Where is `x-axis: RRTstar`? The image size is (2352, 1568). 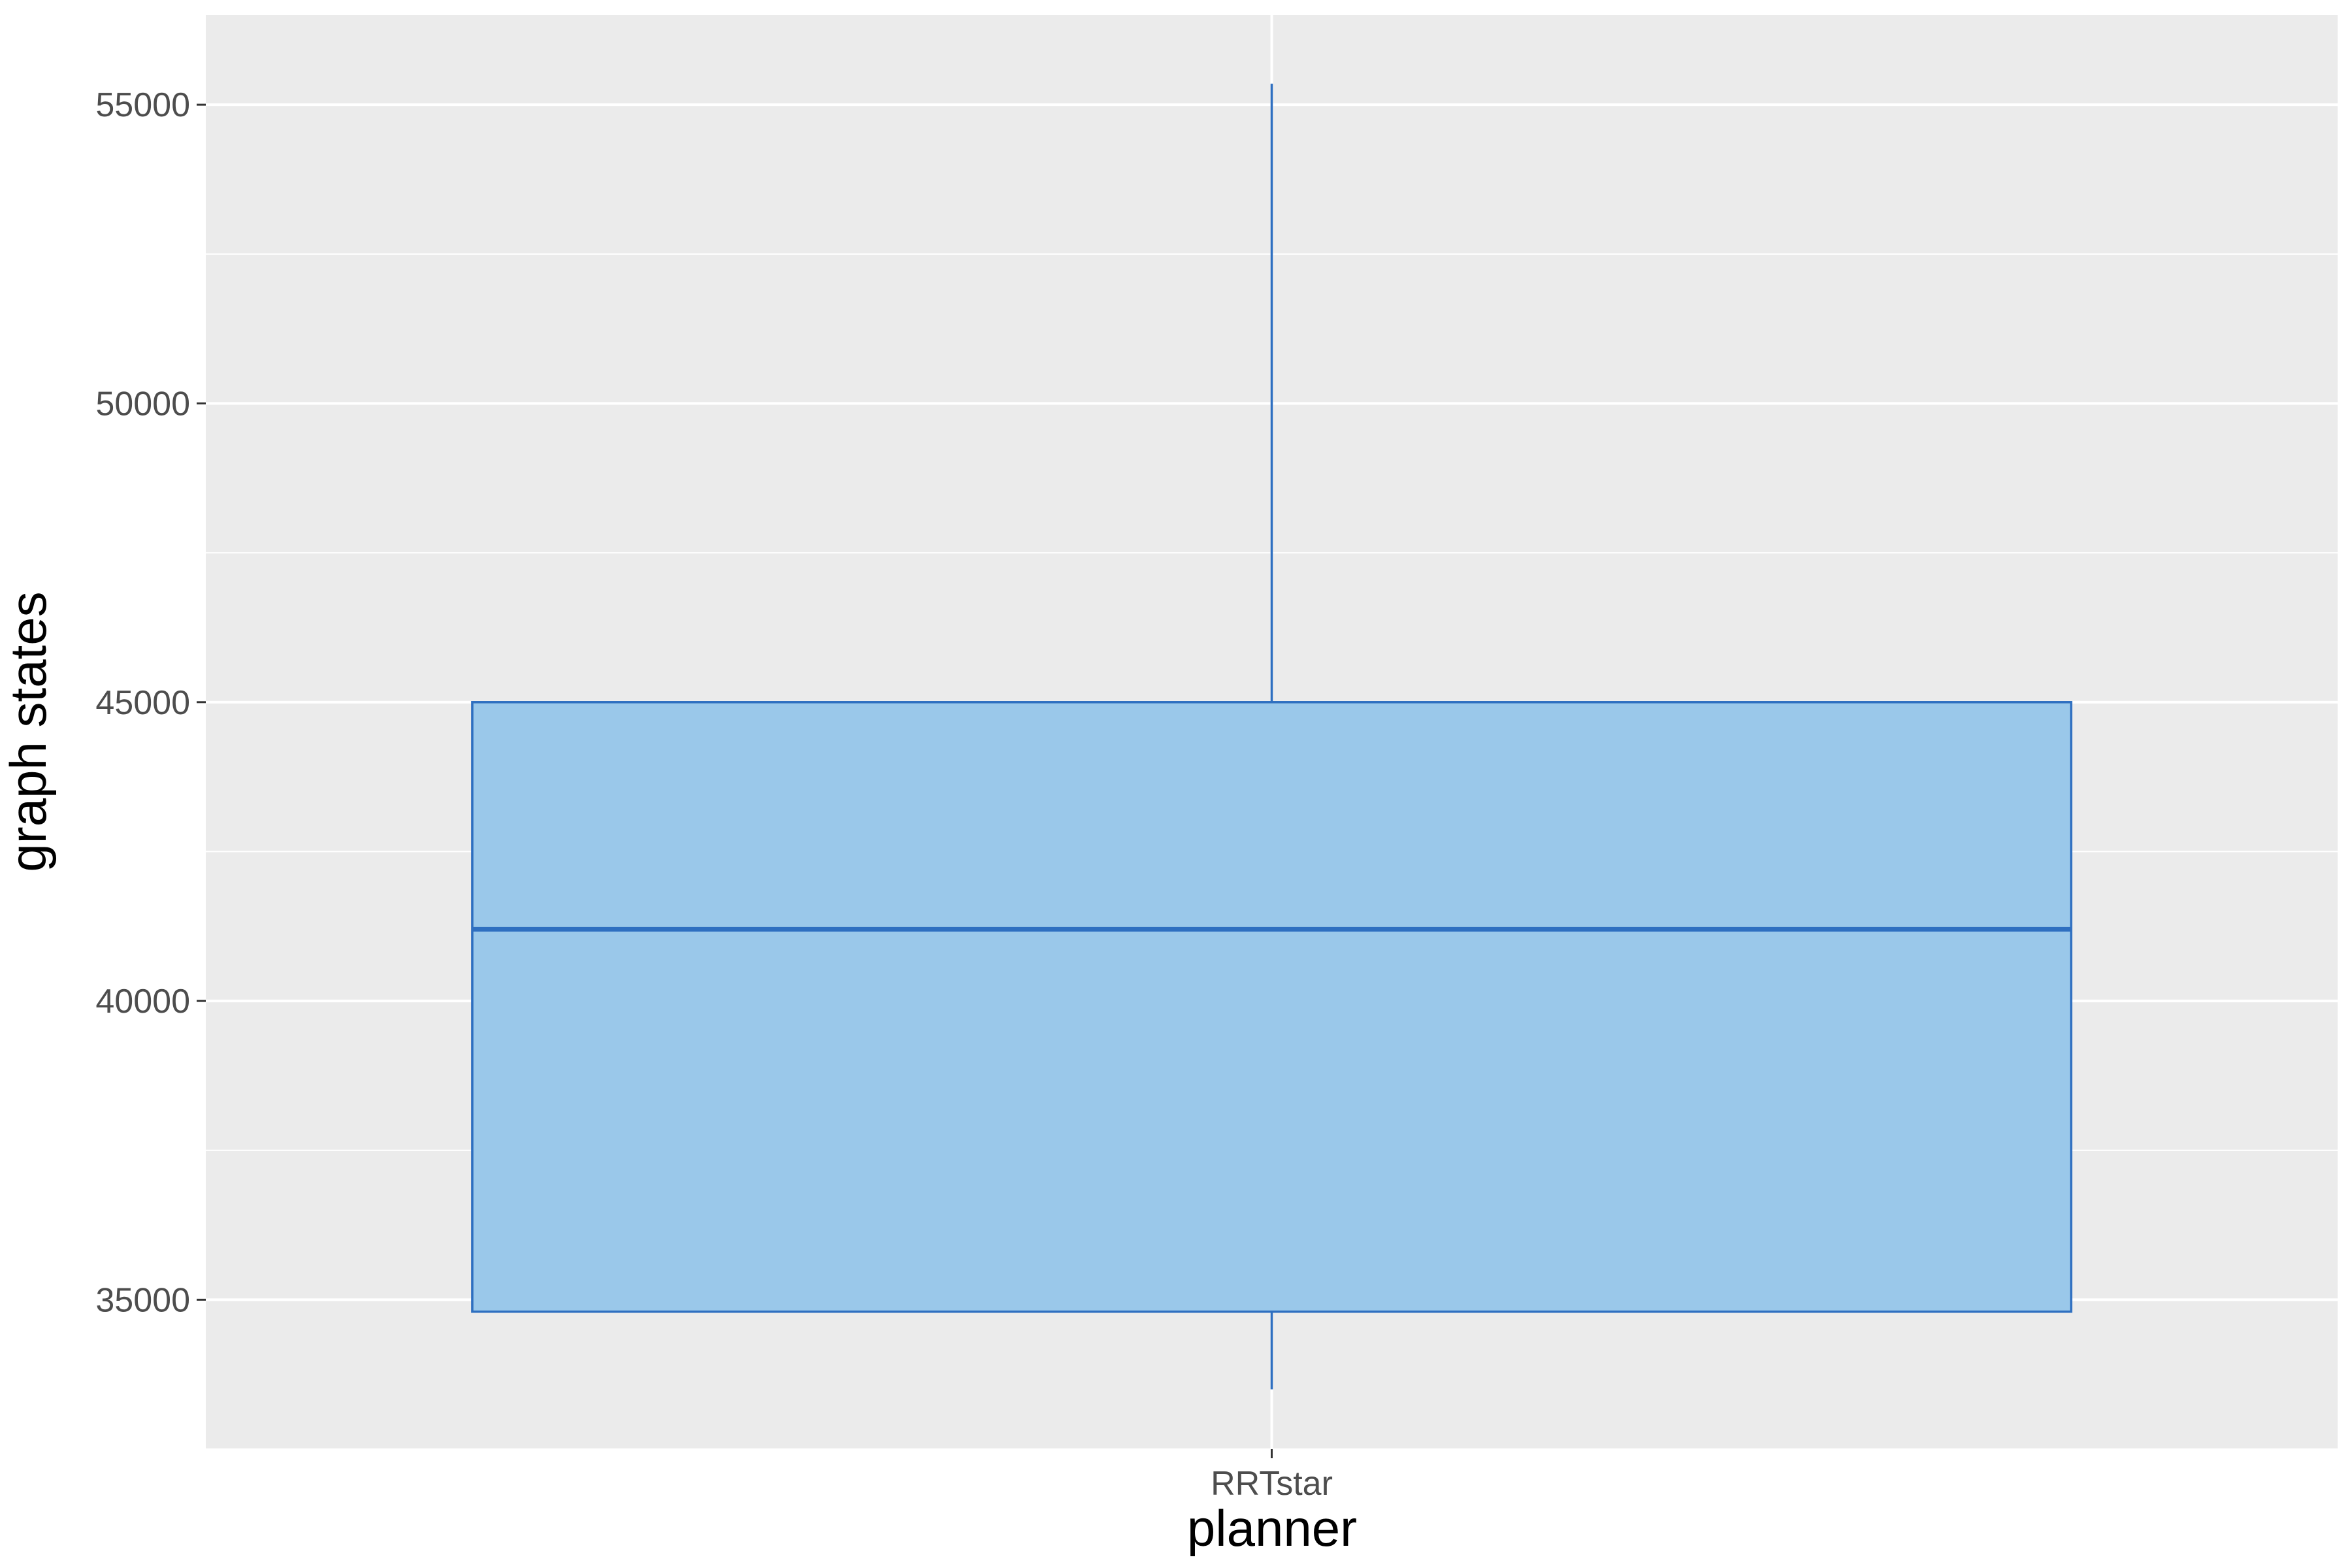
x-axis: RRTstar is located at coordinates (1272, 1476).